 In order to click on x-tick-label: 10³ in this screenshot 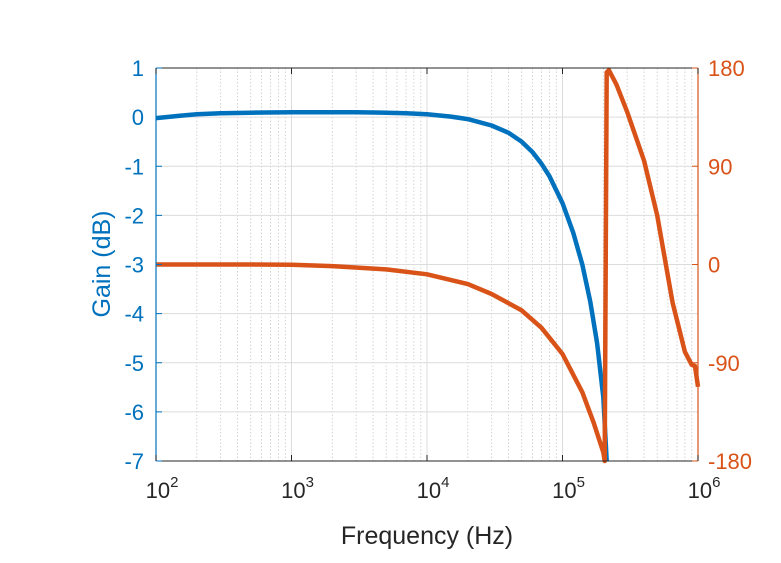, I will do `click(297, 488)`.